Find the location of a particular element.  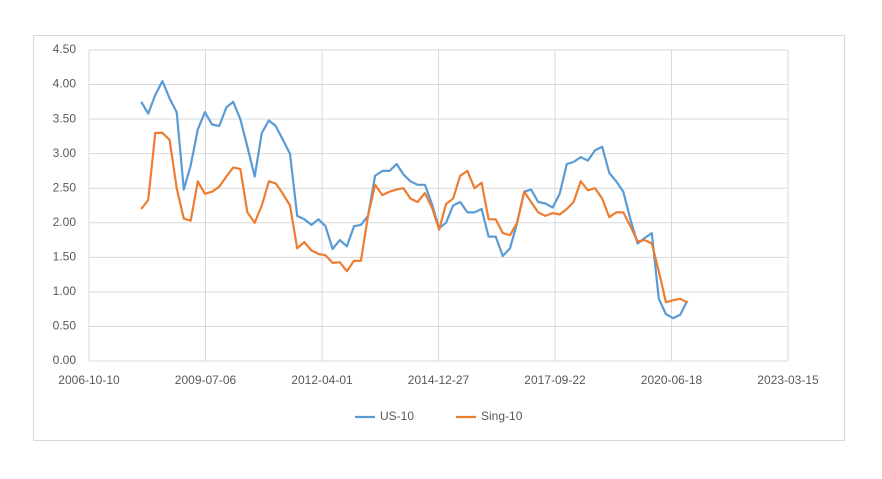

y-tick-label: 4.50 is located at coordinates (65, 49).